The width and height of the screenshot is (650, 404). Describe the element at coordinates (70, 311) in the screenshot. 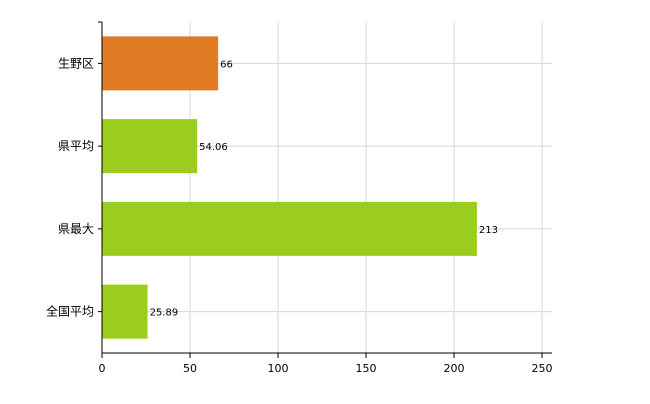

I see `category-label: 全国平均` at that location.